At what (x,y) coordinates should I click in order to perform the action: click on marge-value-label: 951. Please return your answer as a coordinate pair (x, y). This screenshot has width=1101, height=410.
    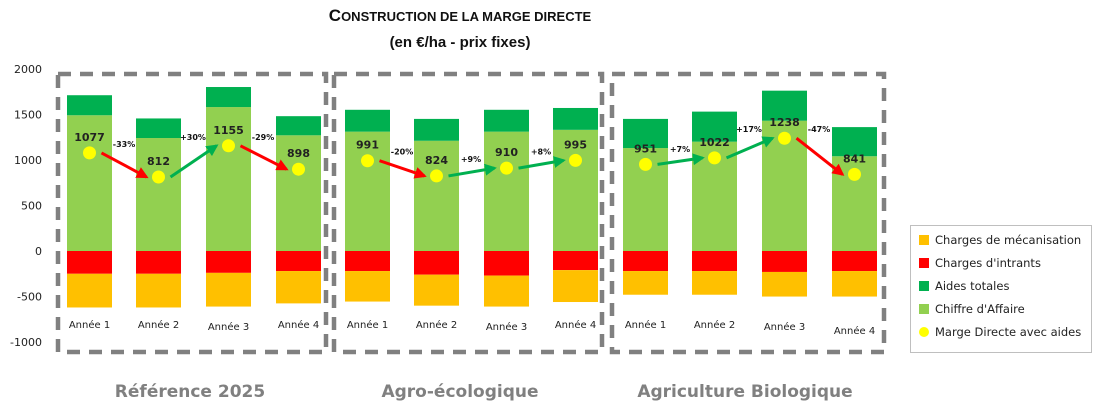
    Looking at the image, I should click on (645, 148).